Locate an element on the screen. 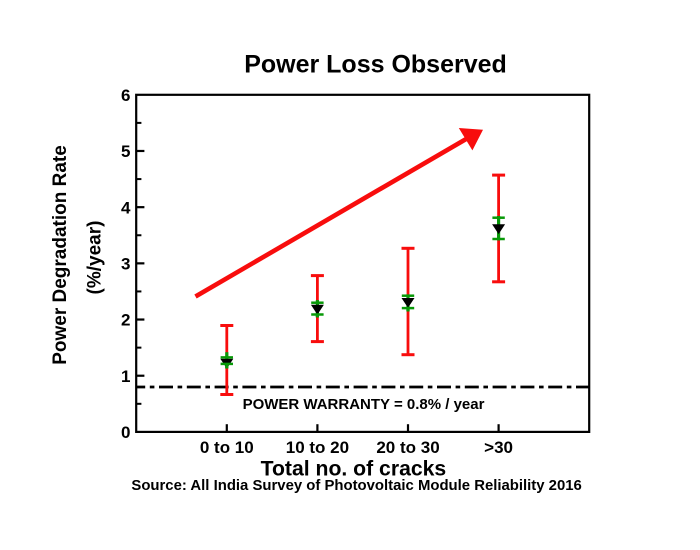 This screenshot has width=700, height=550. svg-text: (%/year) is located at coordinates (94, 258).